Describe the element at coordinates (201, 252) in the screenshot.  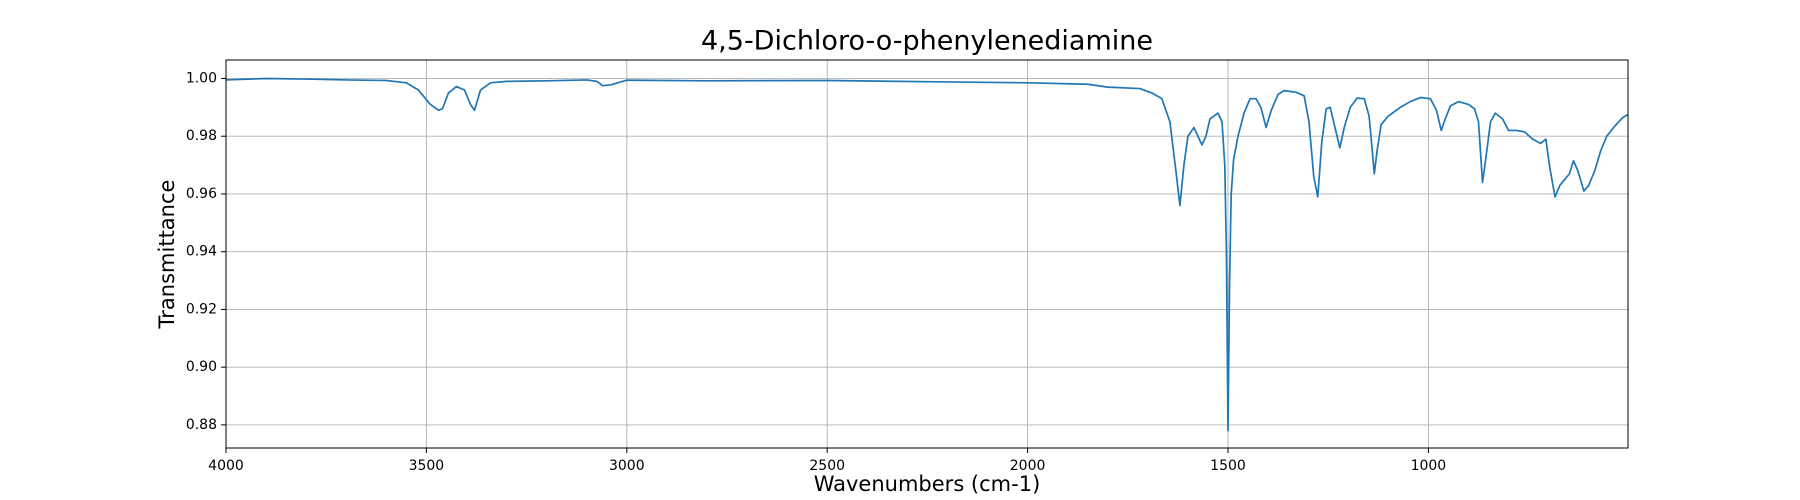
I see `y-tick-label: 0.94` at that location.